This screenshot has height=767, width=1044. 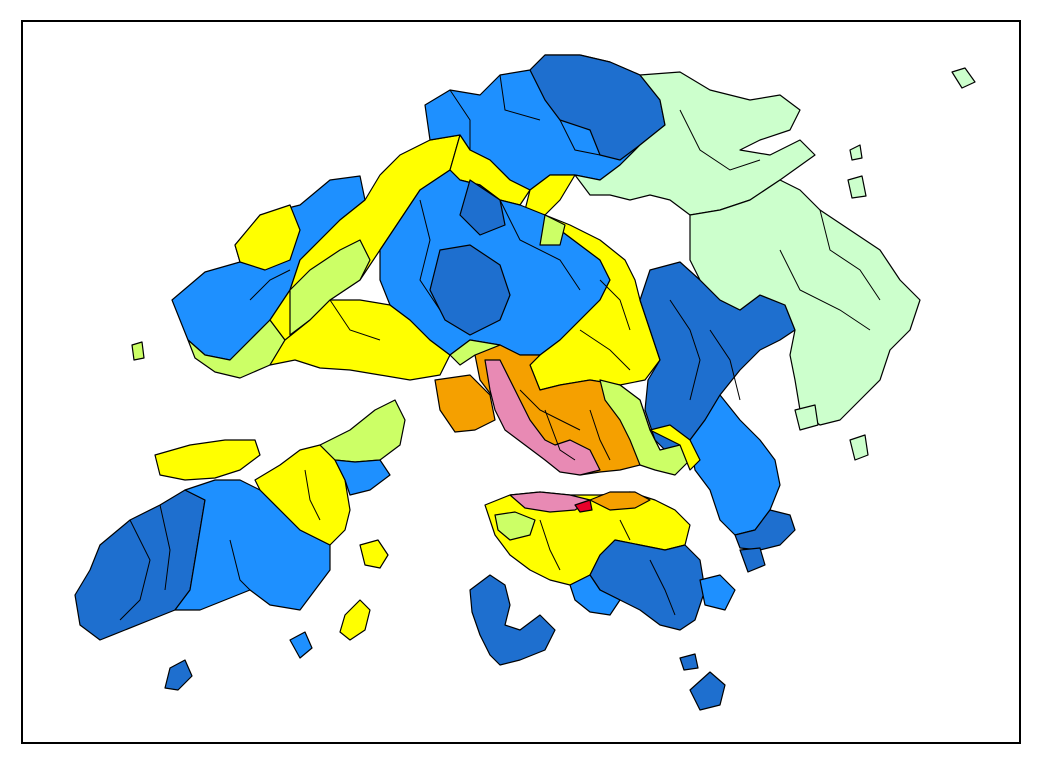 I want to click on district-cheung-chau-blue, so click(x=301, y=645).